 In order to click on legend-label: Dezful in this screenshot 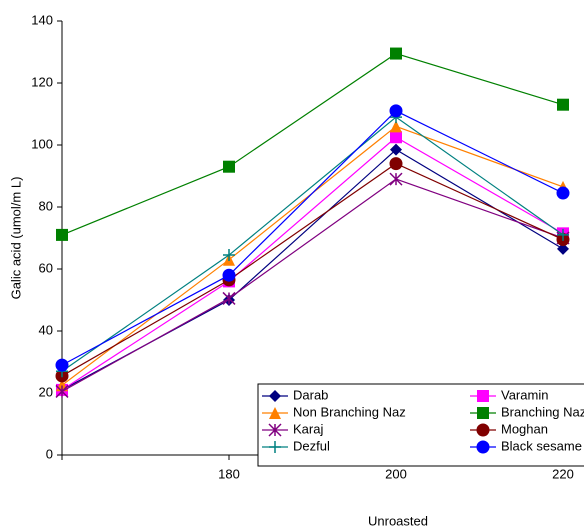, I will do `click(311, 445)`.